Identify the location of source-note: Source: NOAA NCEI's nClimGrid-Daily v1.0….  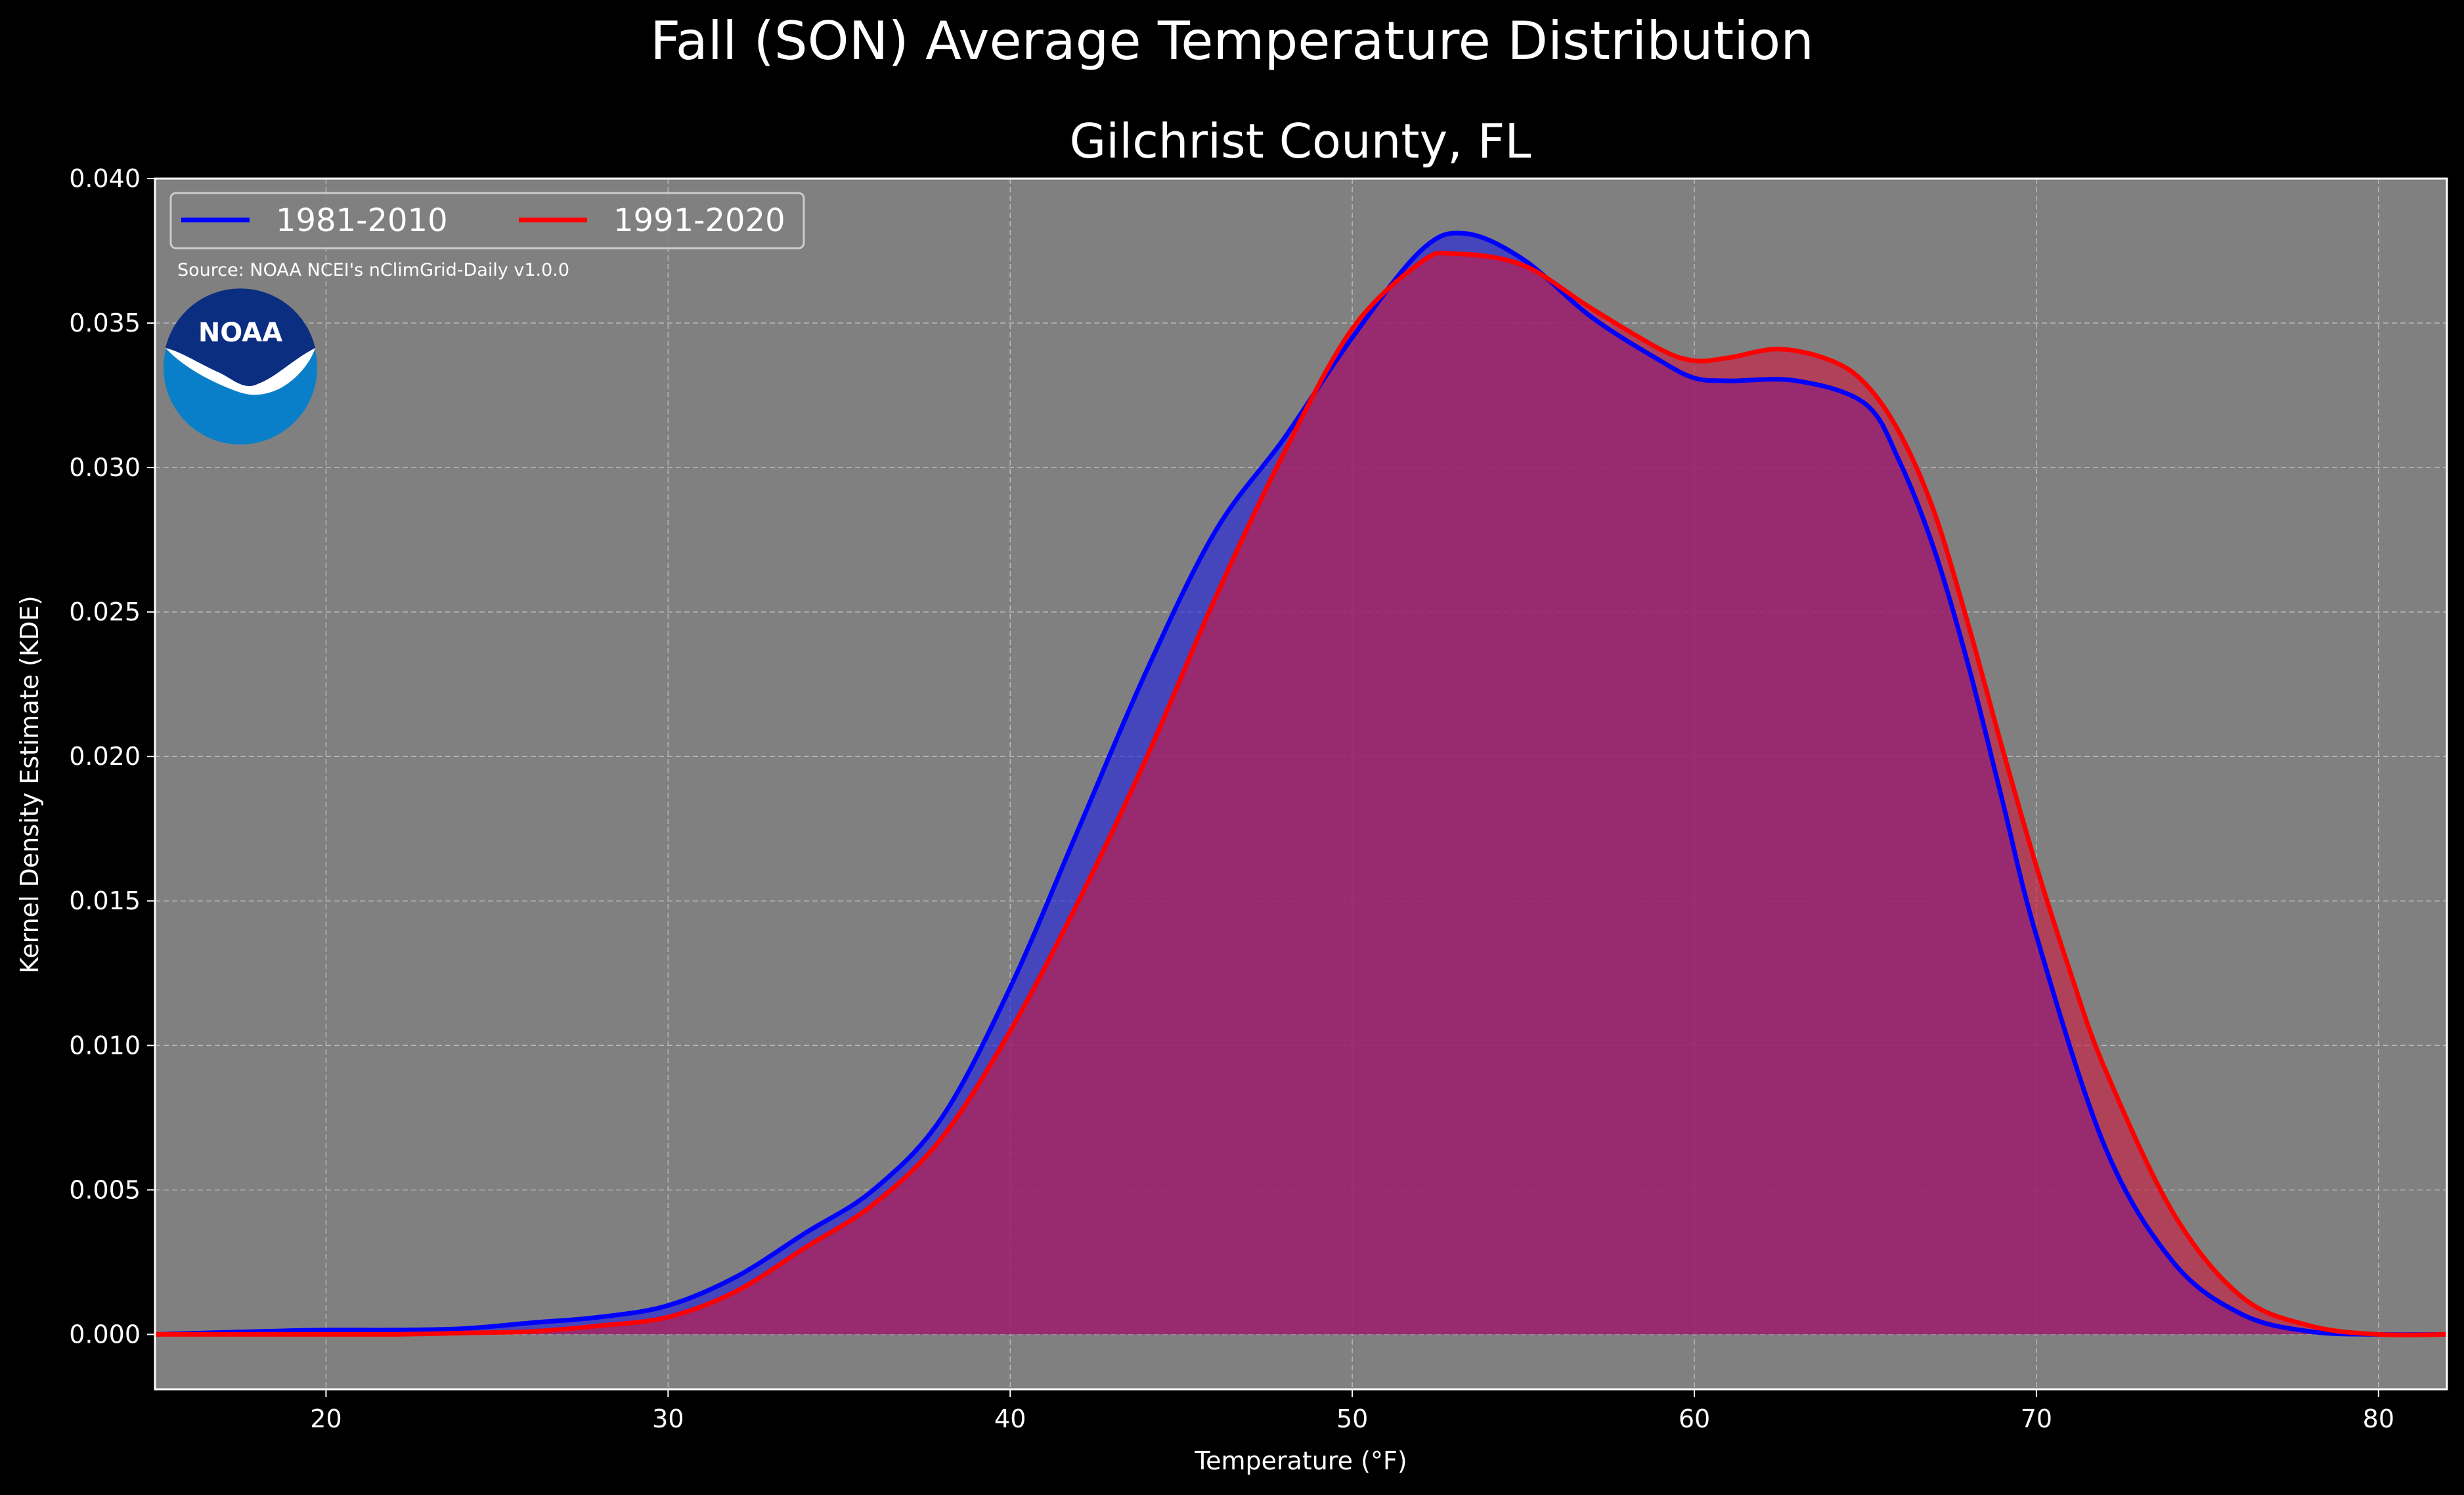
(373, 270).